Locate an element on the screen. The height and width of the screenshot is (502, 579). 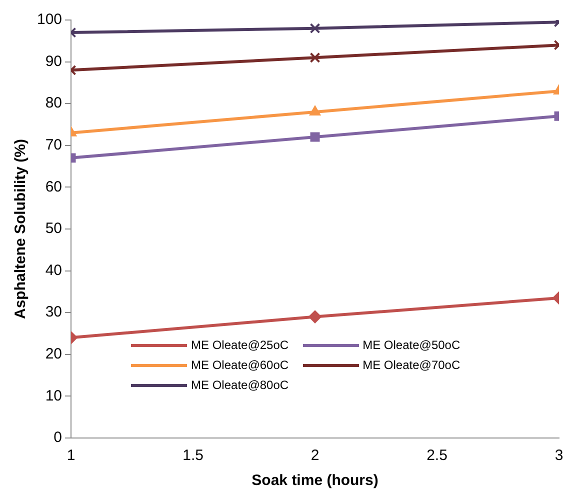
y-tick-label: 20 is located at coordinates (53, 354).